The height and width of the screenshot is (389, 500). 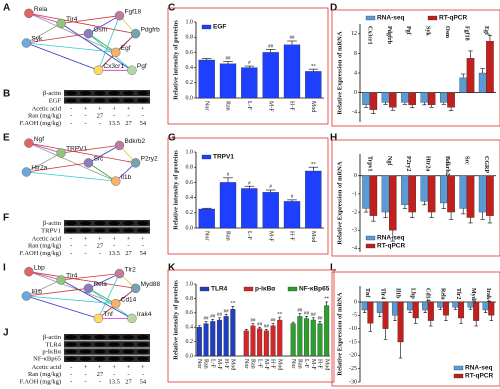 I want to click on y-axis-label: Relative Expression of mRNA, so click(x=339, y=333).